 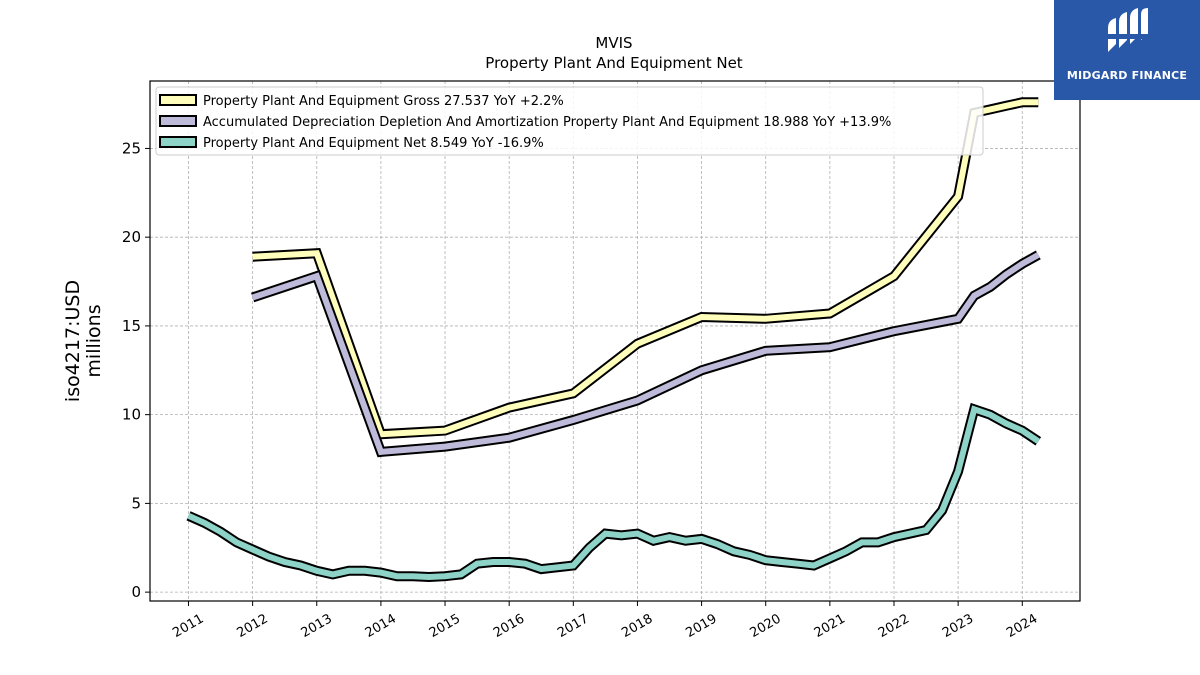 What do you see at coordinates (766, 626) in the screenshot?
I see `x-tick-label: 2020` at bounding box center [766, 626].